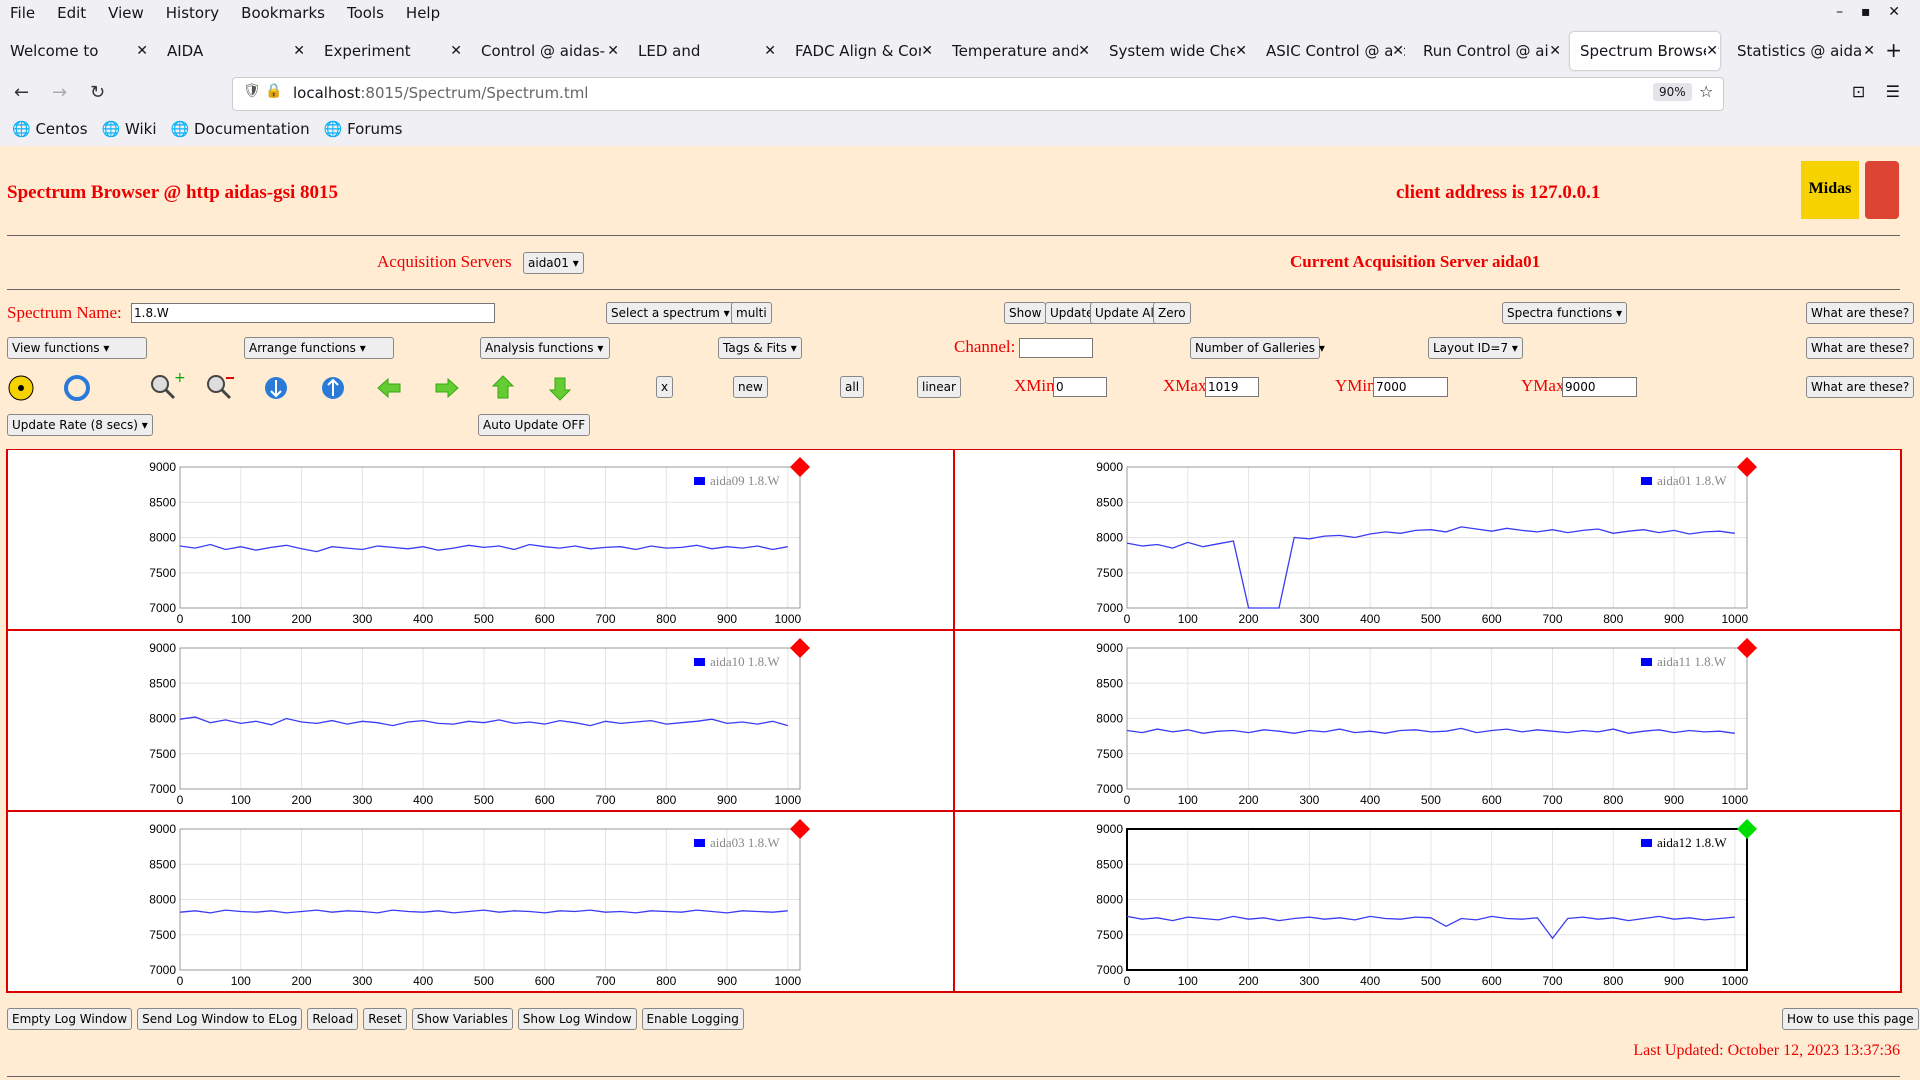  Describe the element at coordinates (545, 348) in the screenshot. I see `analysis-functions: Analysis functions` at that location.